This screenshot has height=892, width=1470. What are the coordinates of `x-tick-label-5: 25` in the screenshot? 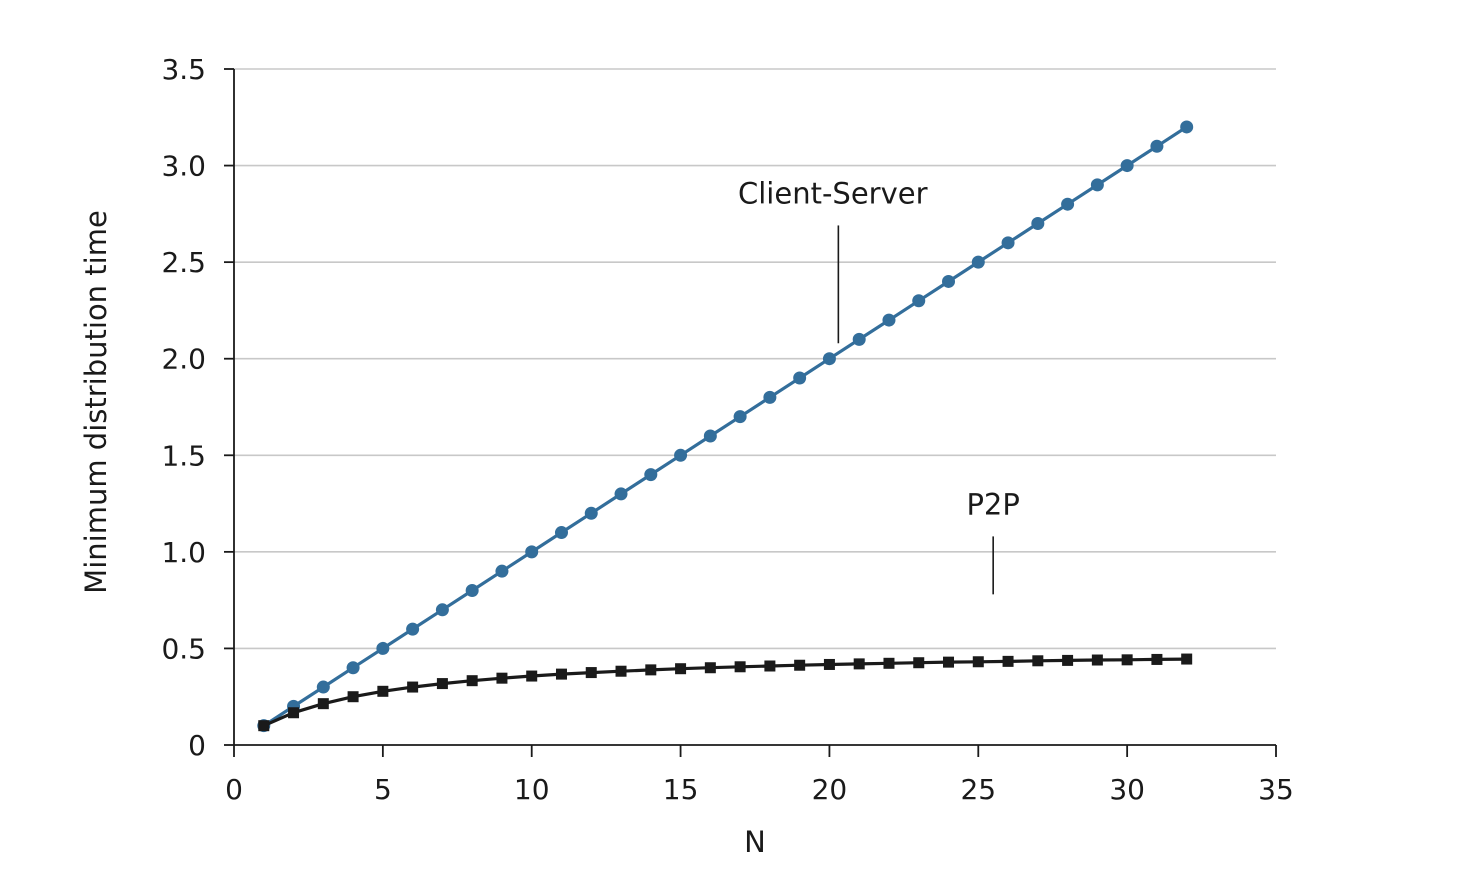 It's located at (978, 789).